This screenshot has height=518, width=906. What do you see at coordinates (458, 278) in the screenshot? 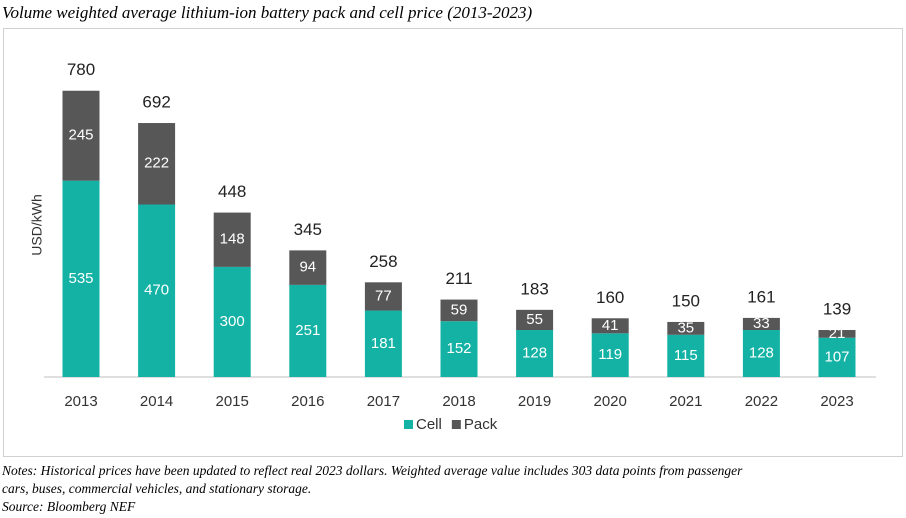
I see `total-label: 211` at bounding box center [458, 278].